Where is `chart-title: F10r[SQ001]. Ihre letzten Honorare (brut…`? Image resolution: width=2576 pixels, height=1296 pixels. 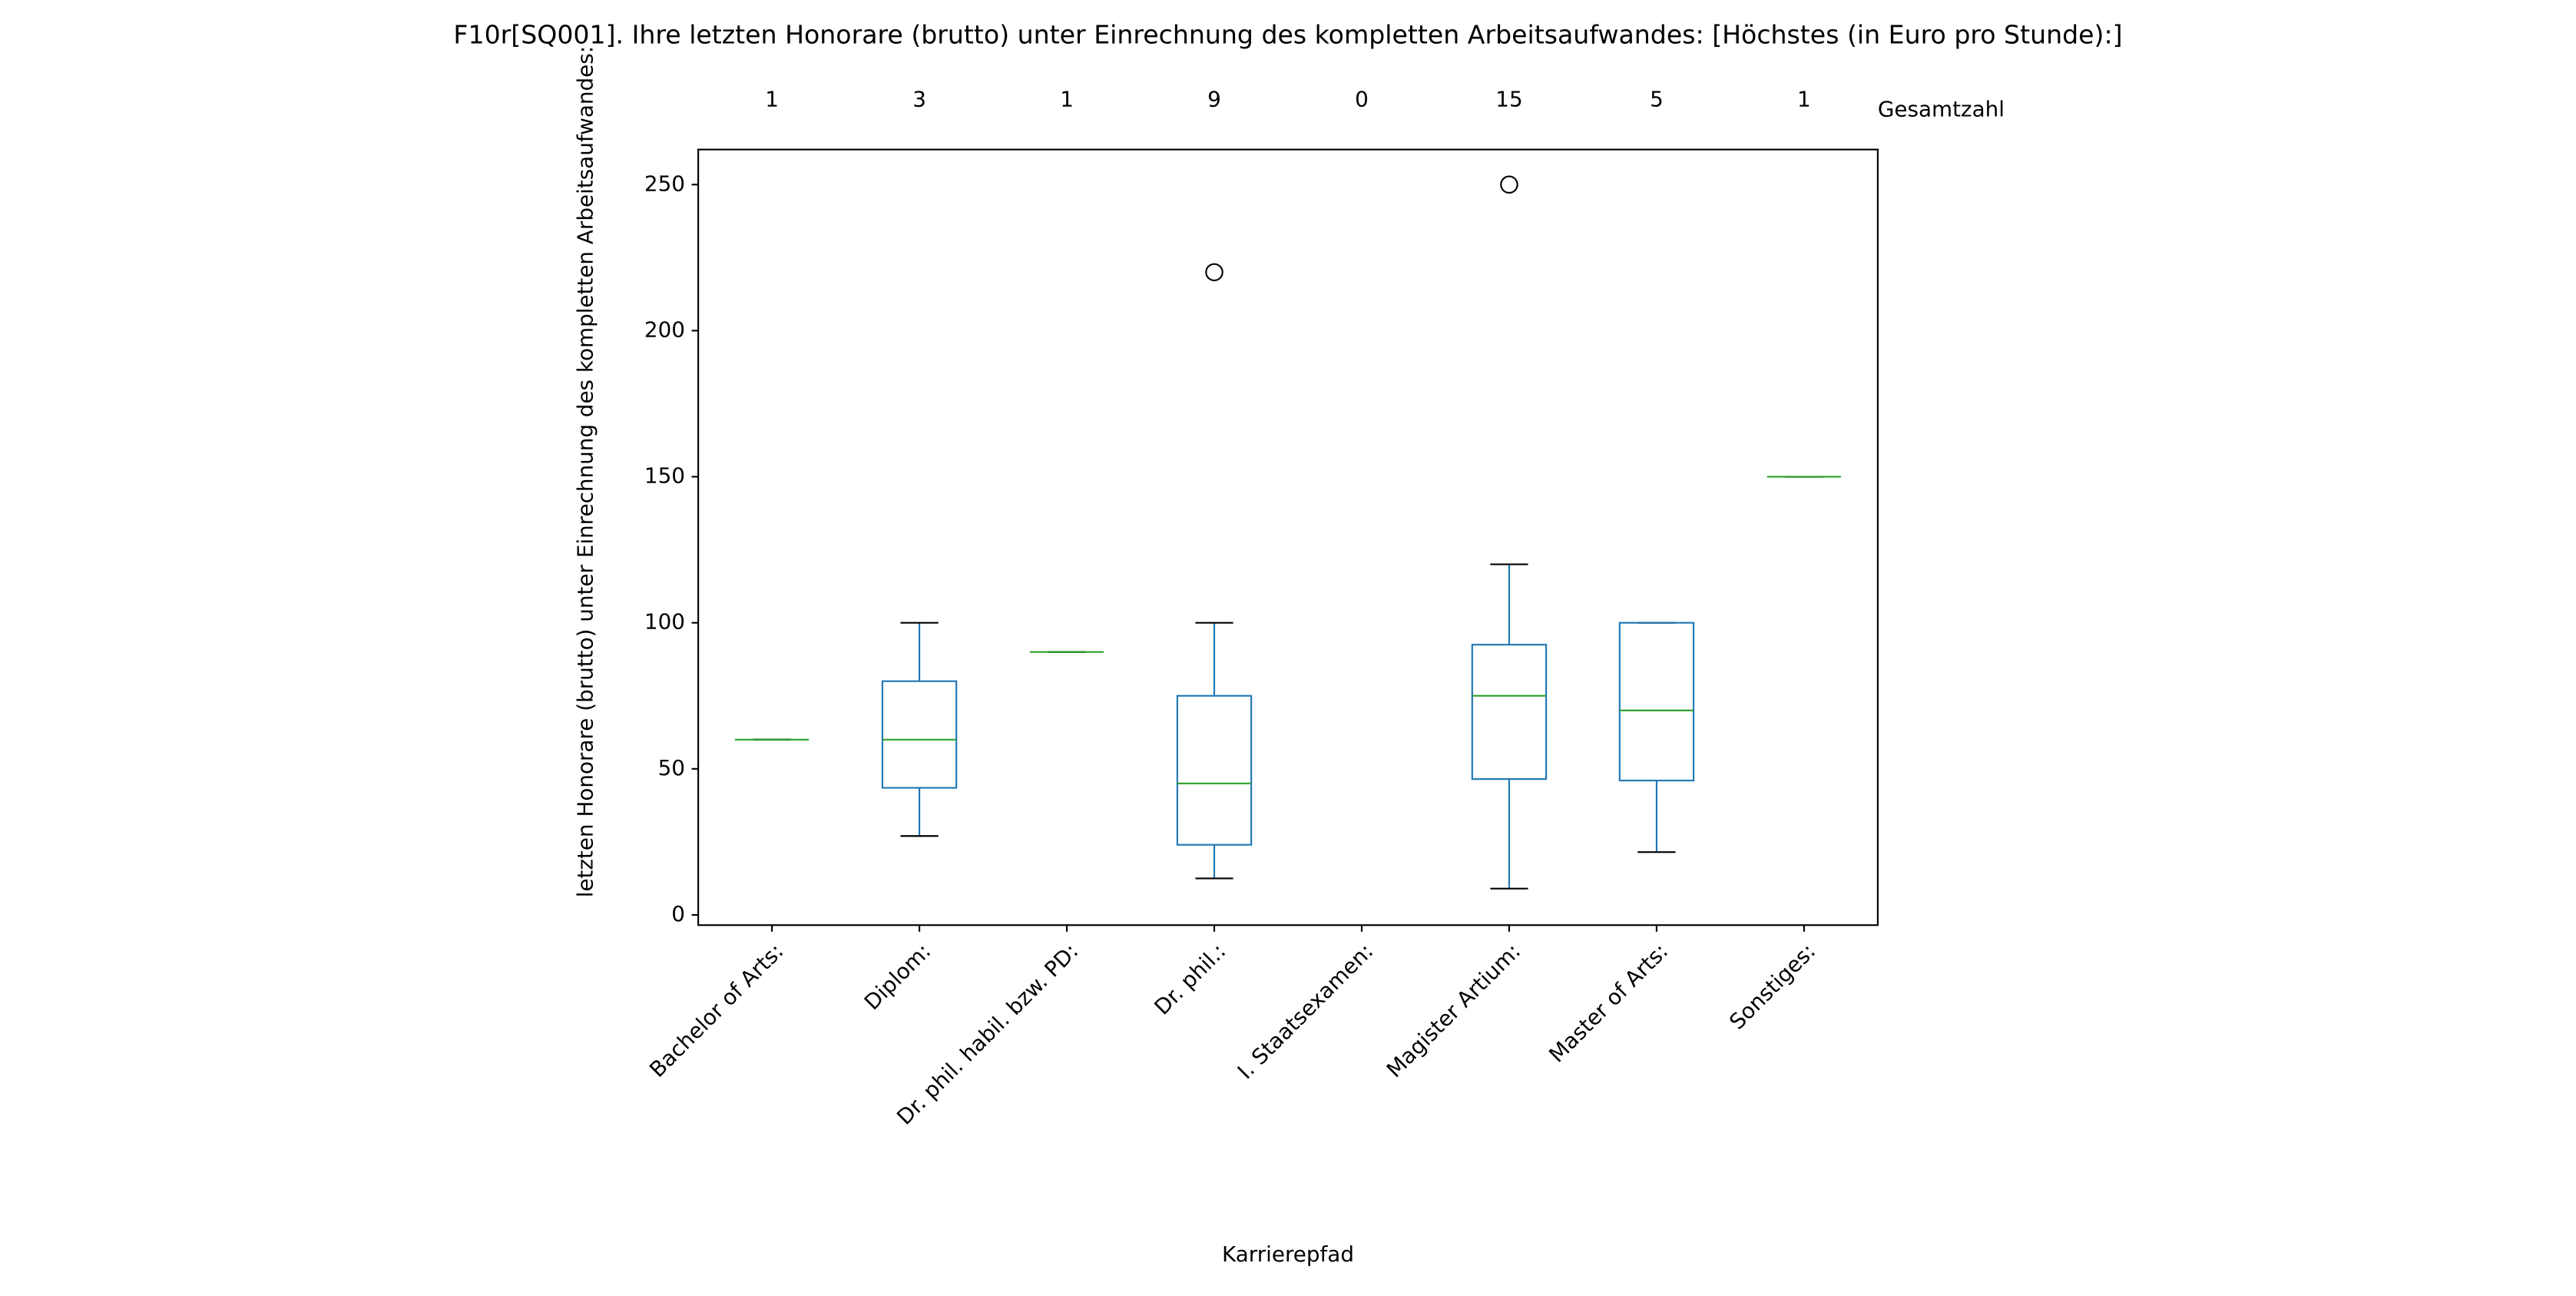
chart-title: F10r[SQ001]. Ihre letzten Honorare (brut… is located at coordinates (1287, 35).